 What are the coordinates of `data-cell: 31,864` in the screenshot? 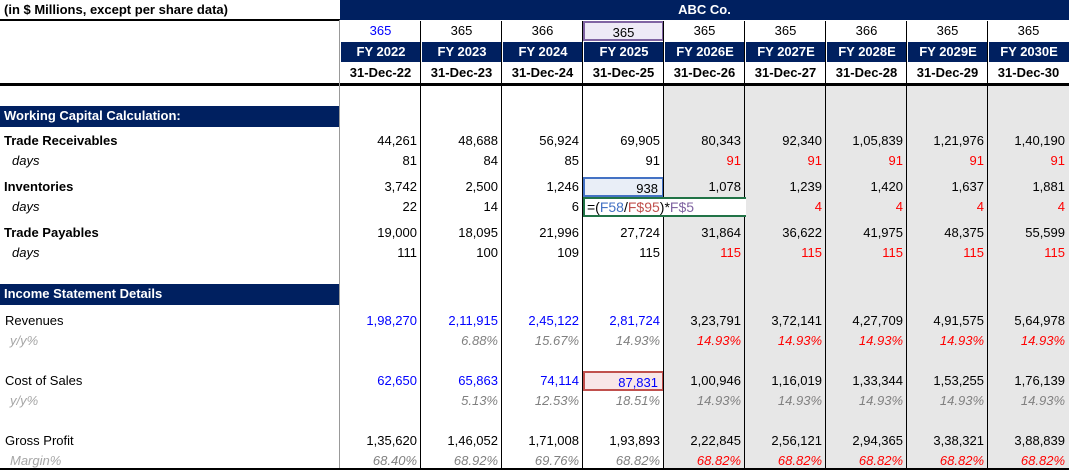 It's located at (721, 232).